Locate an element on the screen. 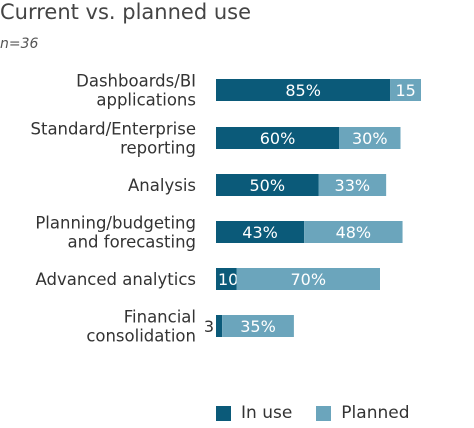  data-label-planned: 33% is located at coordinates (353, 185).